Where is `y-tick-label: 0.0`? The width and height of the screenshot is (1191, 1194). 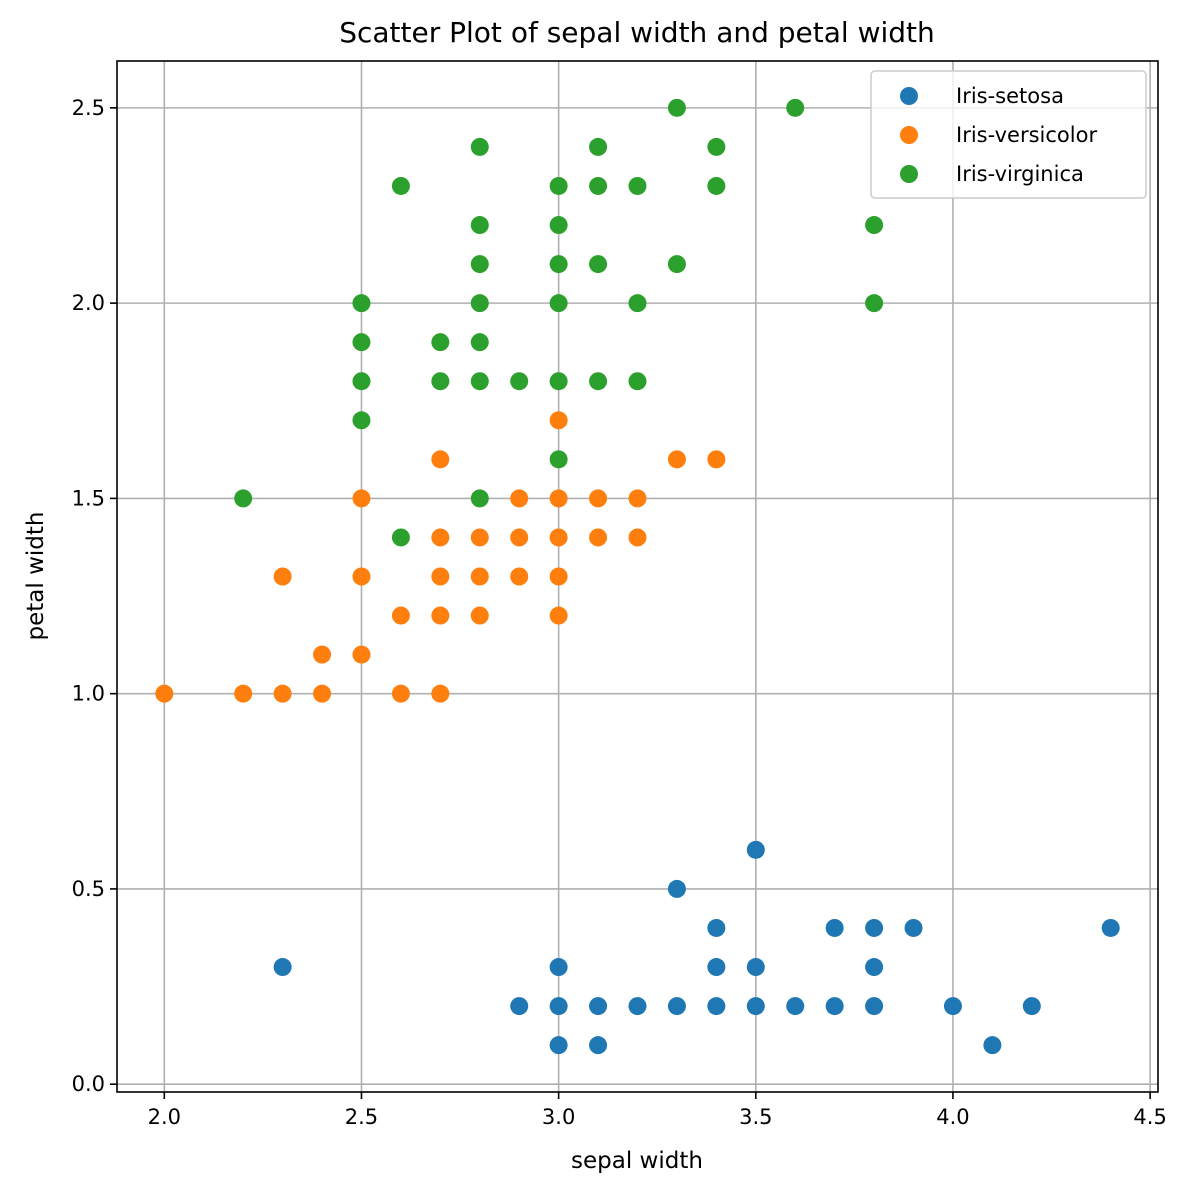 y-tick-label: 0.0 is located at coordinates (88, 1084).